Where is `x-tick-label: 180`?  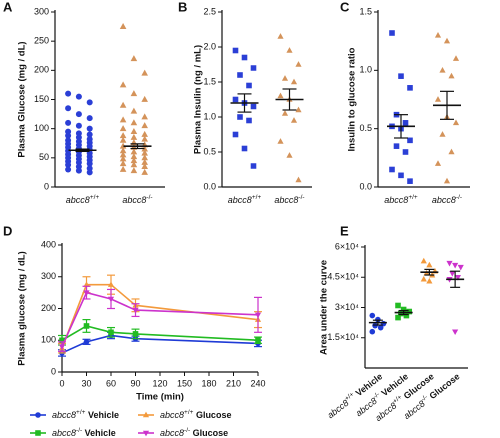
x-tick-label: 180 is located at coordinates (208, 383).